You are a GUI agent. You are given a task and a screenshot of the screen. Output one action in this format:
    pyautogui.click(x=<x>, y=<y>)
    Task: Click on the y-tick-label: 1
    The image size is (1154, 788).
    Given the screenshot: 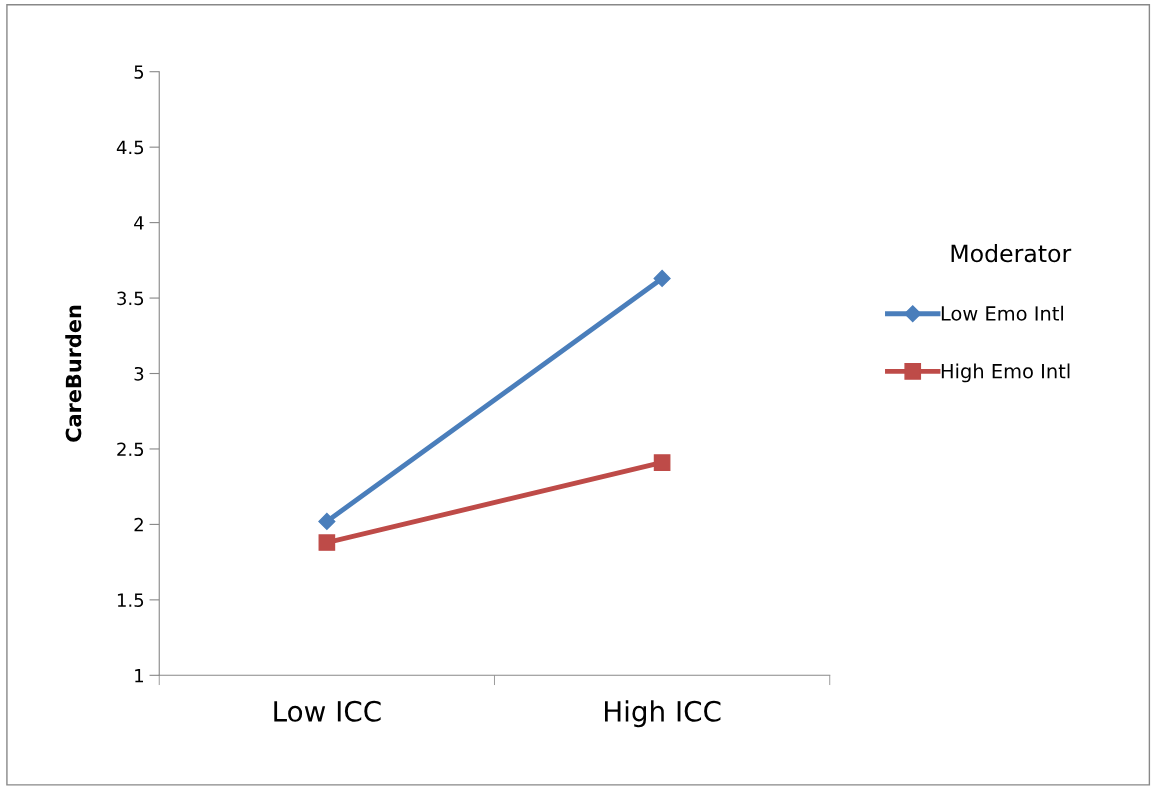 What is the action you would take?
    pyautogui.click(x=139, y=676)
    